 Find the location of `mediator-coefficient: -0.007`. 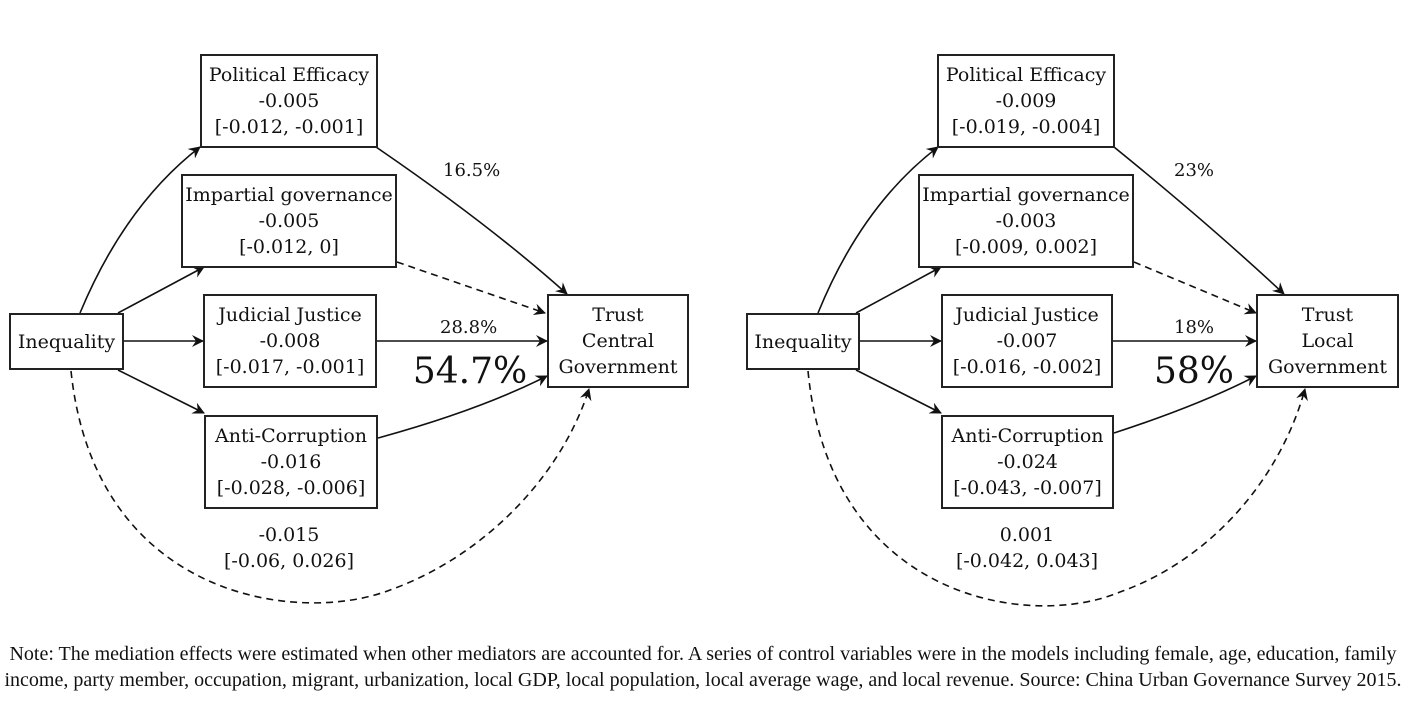

mediator-coefficient: -0.007 is located at coordinates (1027, 341).